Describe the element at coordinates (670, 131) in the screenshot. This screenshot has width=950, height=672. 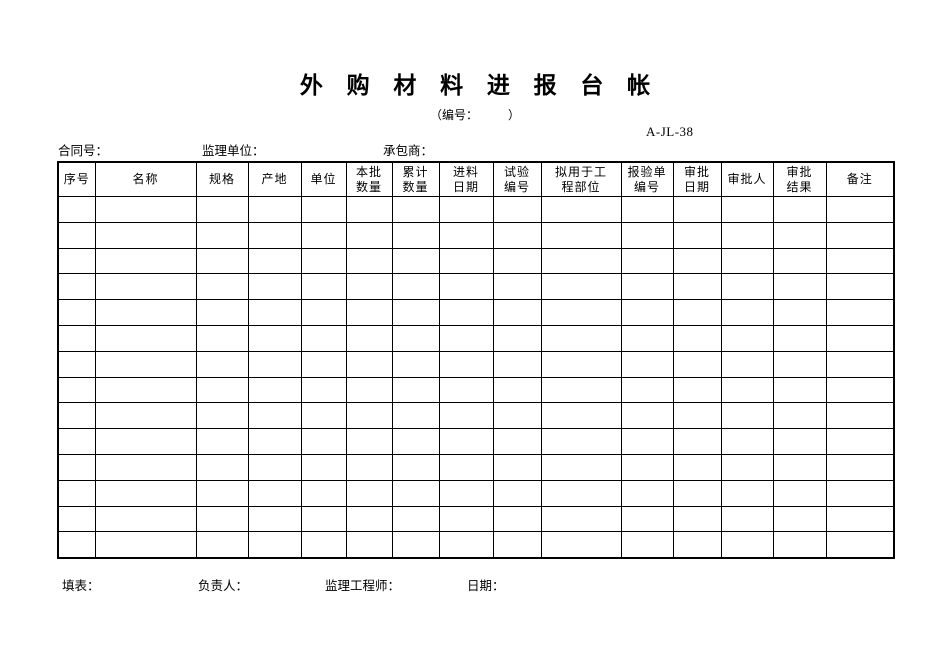
I see `form-code-label: A-JL-38` at that location.